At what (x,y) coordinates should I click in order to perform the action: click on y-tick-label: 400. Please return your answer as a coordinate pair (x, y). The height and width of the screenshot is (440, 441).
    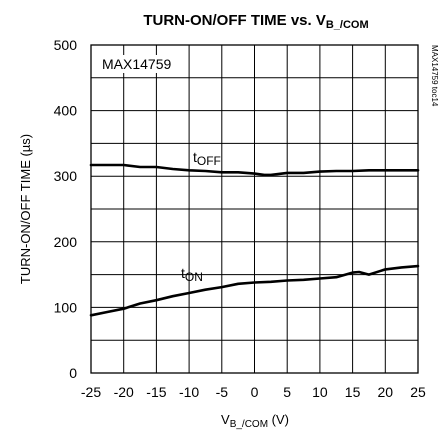
    Looking at the image, I should click on (66, 111).